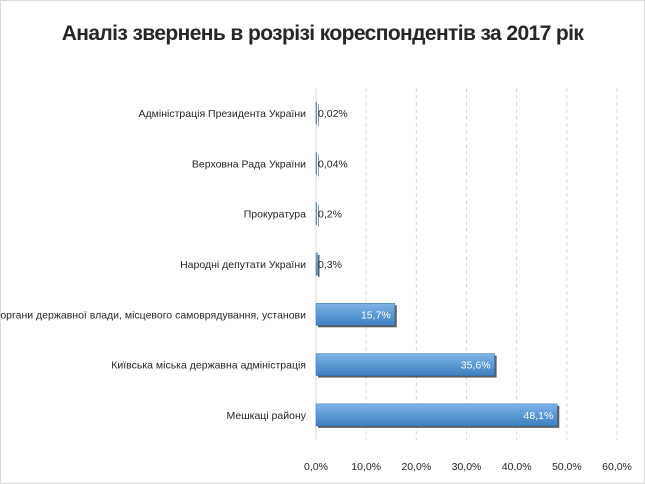  I want to click on category-label: Народні депутати України, so click(243, 265).